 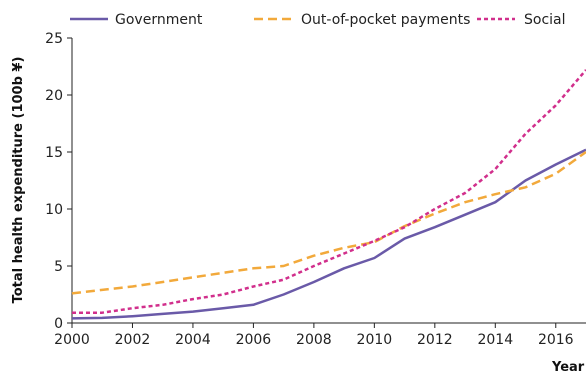 What do you see at coordinates (18, 180) in the screenshot?
I see `y-axis-title: Total health expenditure (100b ¥)` at bounding box center [18, 180].